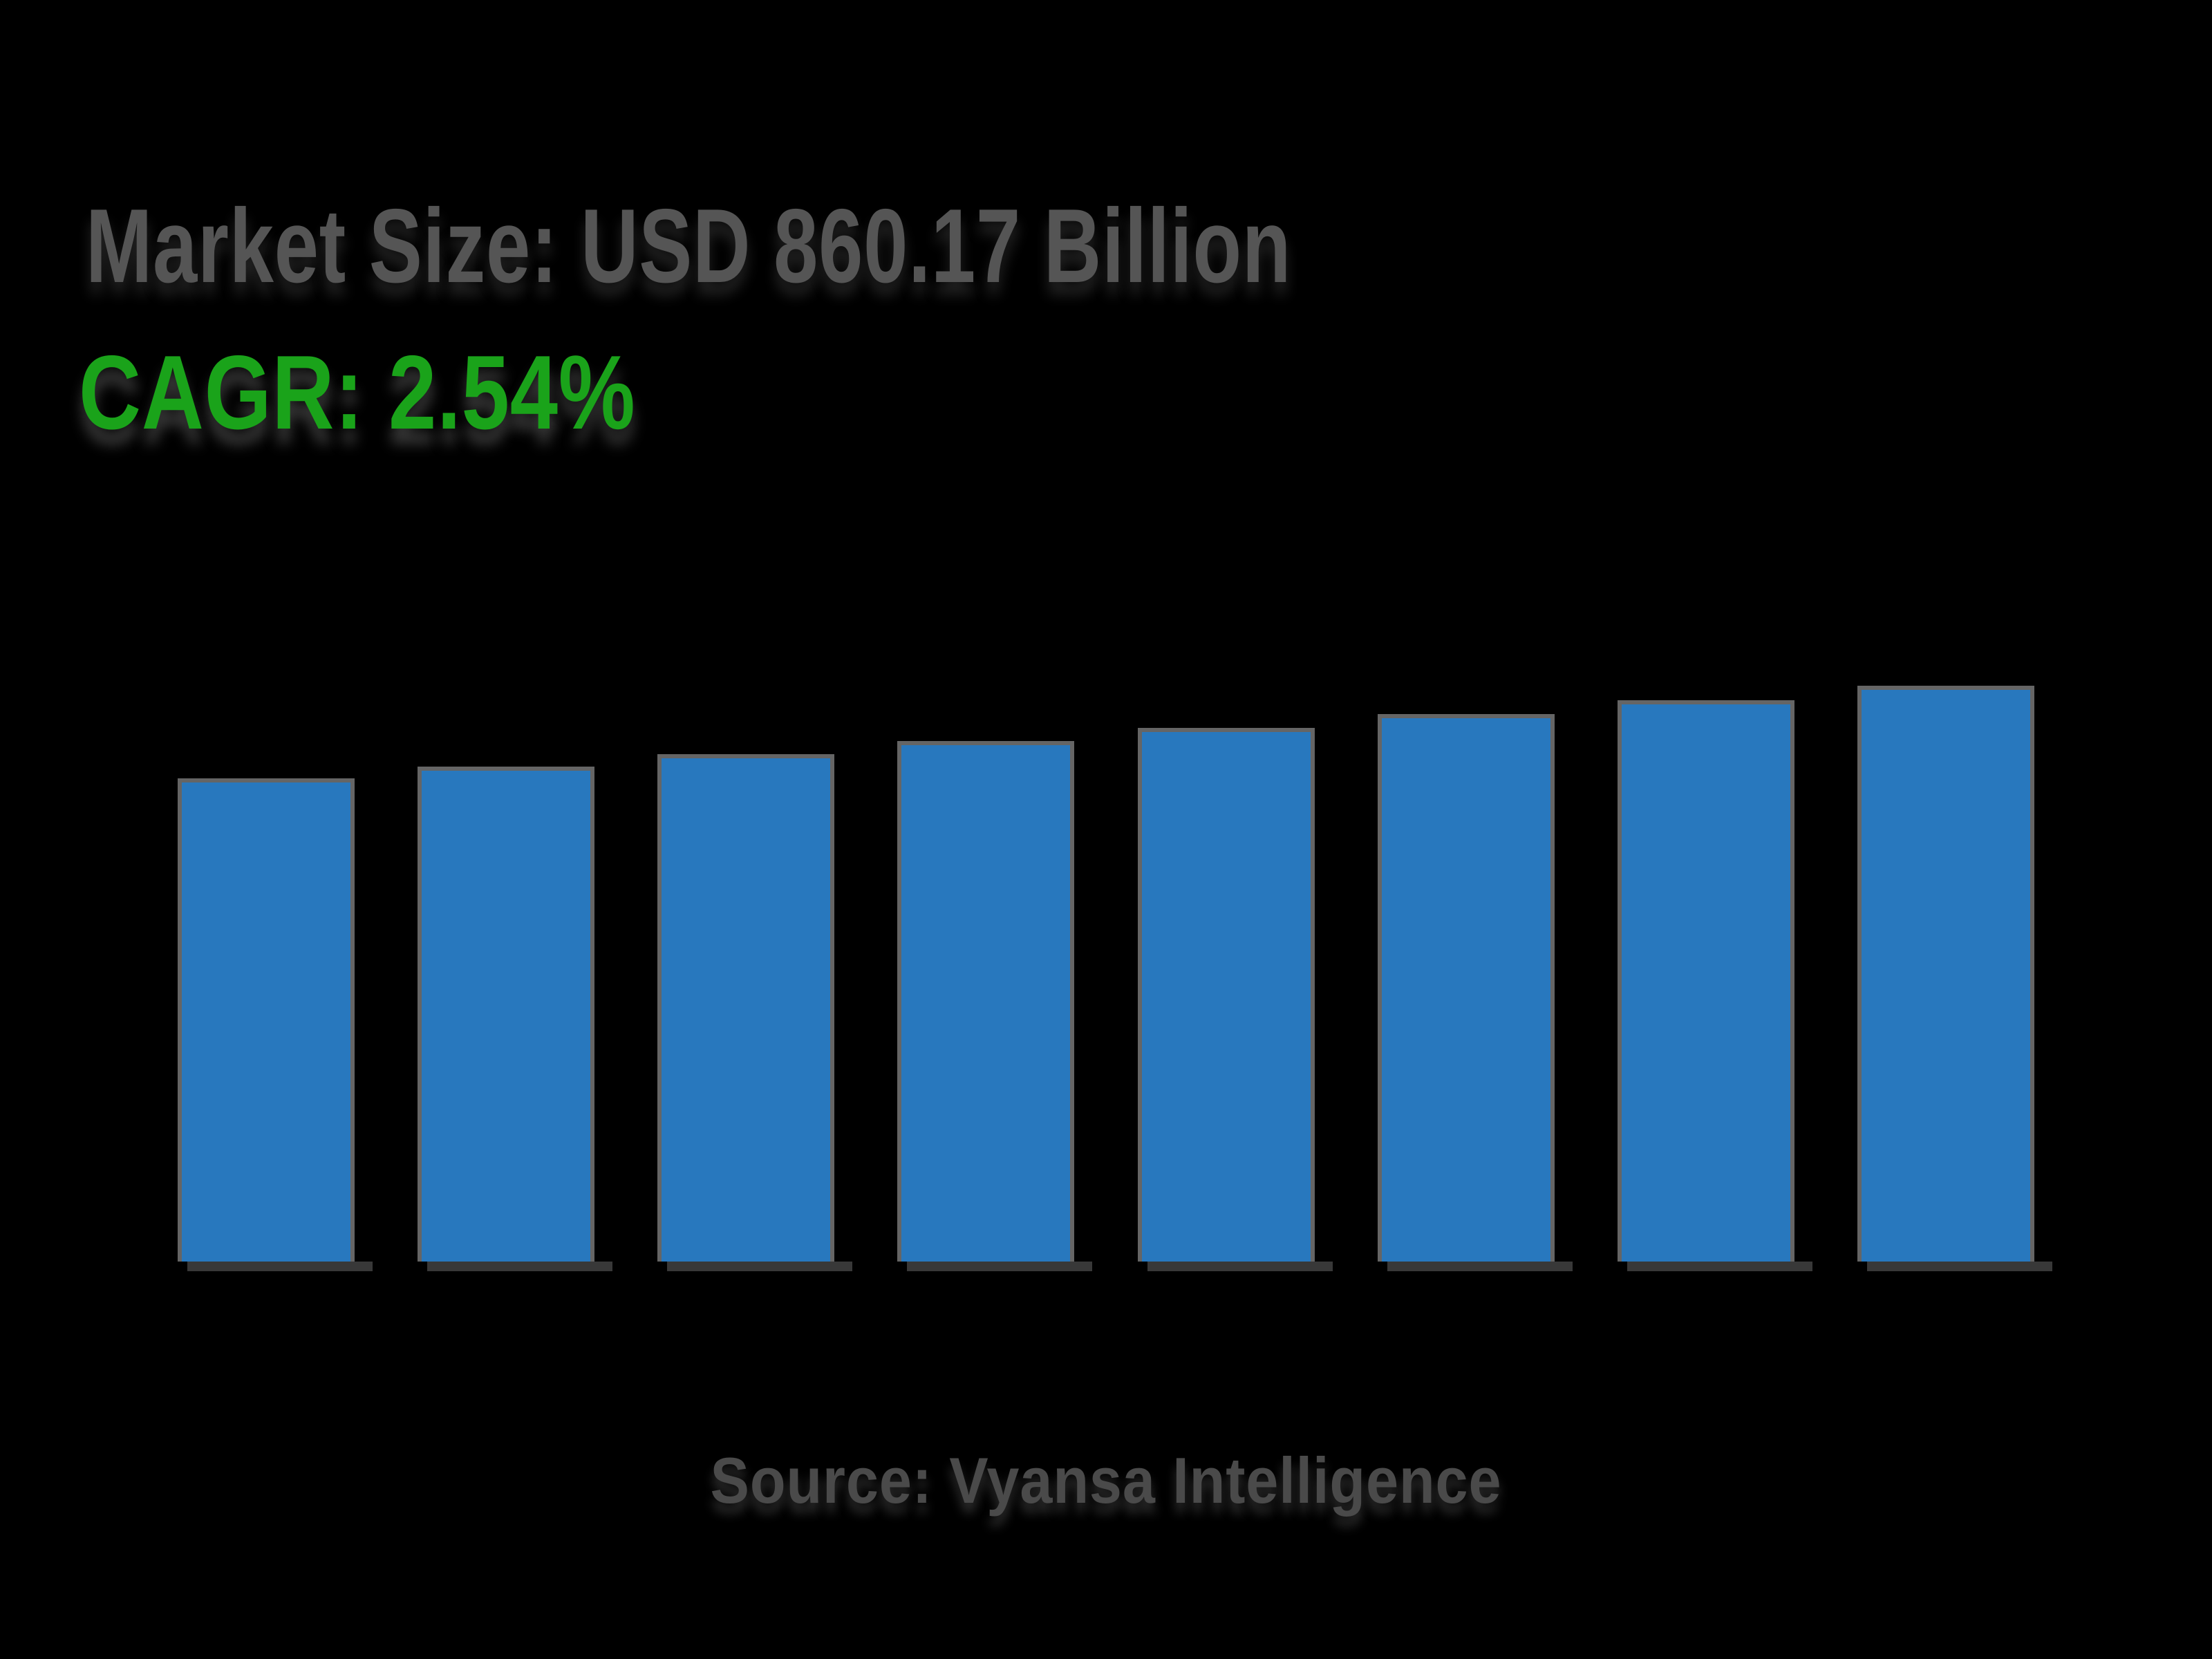 The image size is (2212, 1659). Describe the element at coordinates (689, 246) in the screenshot. I see `market-size-title: Market Size: USD 860.17 Billion` at that location.